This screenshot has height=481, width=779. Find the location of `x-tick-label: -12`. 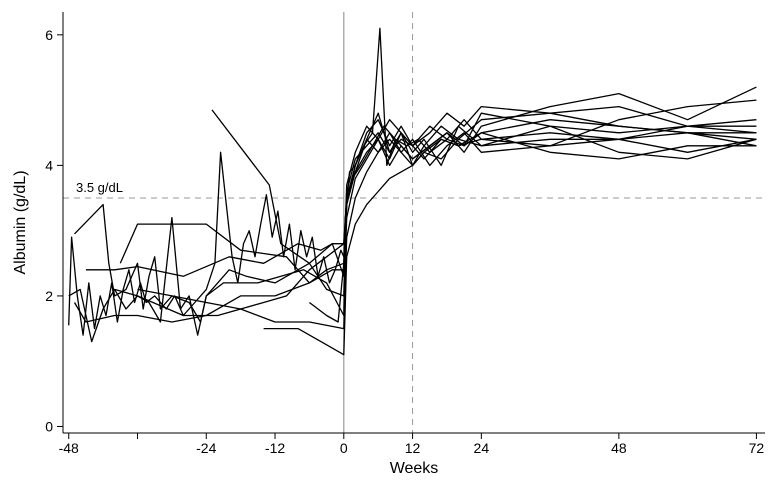

x-tick-label: -12 is located at coordinates (275, 448).